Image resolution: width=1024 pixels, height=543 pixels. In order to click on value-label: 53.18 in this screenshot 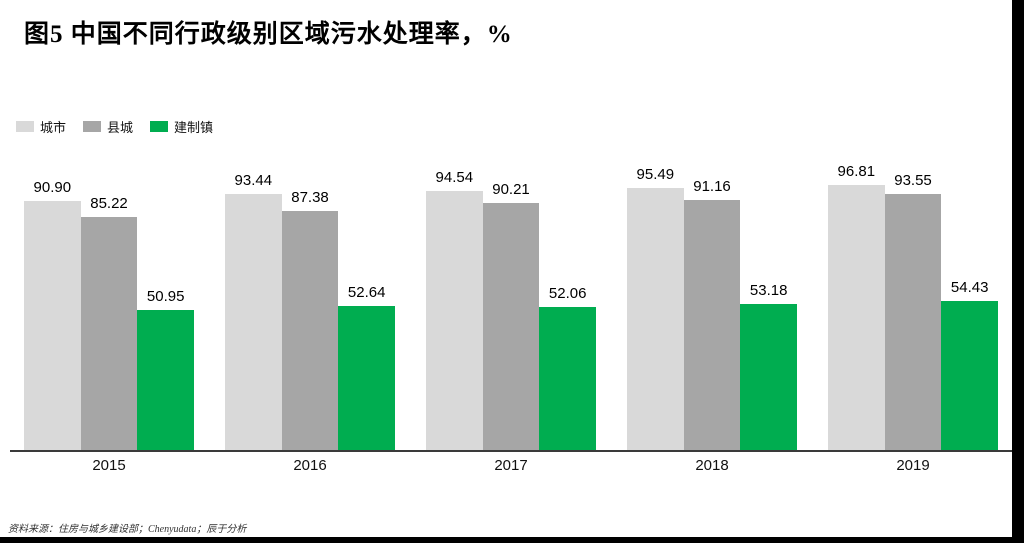, I will do `click(768, 291)`.